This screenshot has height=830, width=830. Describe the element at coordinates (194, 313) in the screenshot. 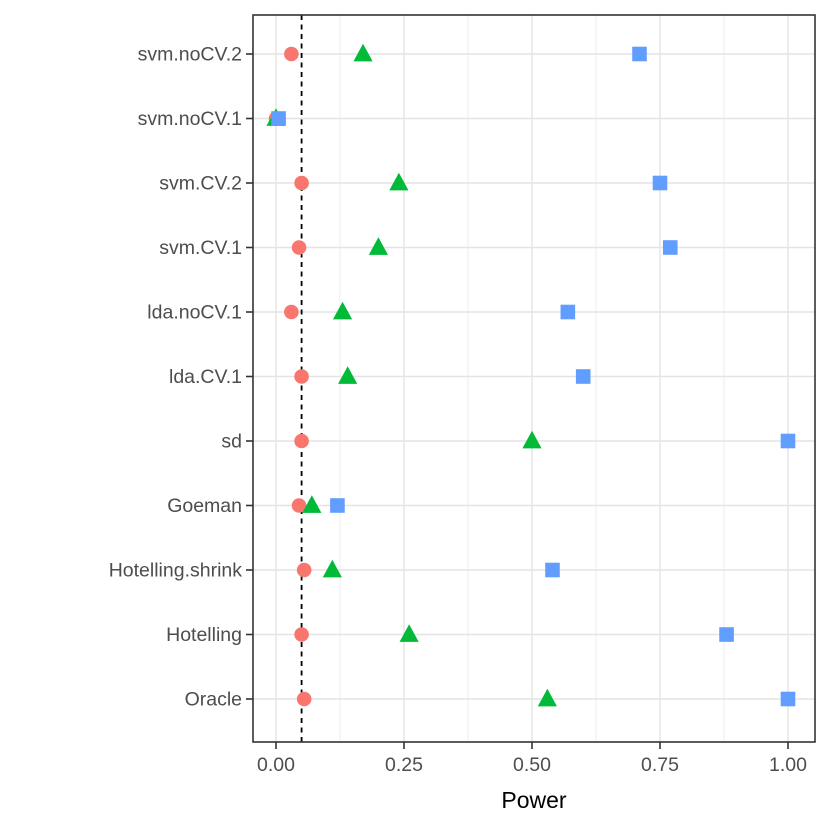

I see `y-axis-label: lda.noCV.1` at that location.